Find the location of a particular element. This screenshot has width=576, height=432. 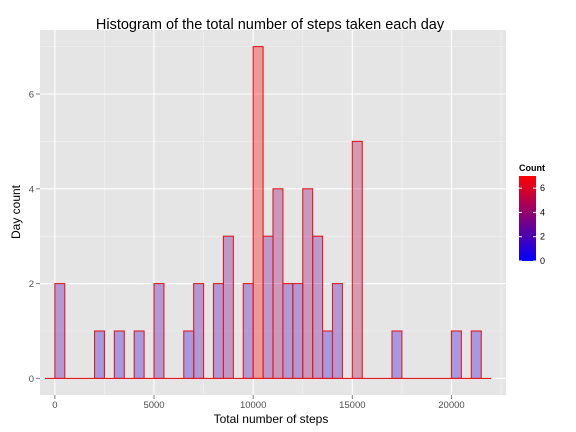

legend-label: 0 is located at coordinates (542, 261).